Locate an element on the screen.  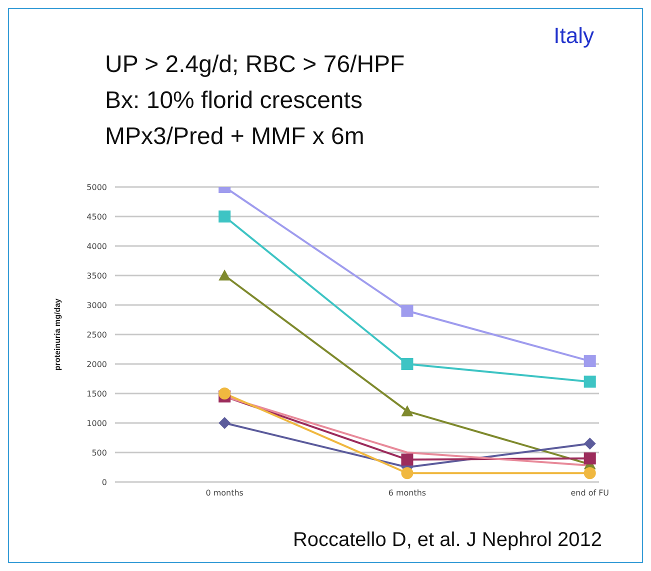
chart-title: UP > 2.4g/d; RBC > 76/HPF Bx: 10% florid crescents MPx3/Pred + MMF x 6m is located at coordinates (255, 101).